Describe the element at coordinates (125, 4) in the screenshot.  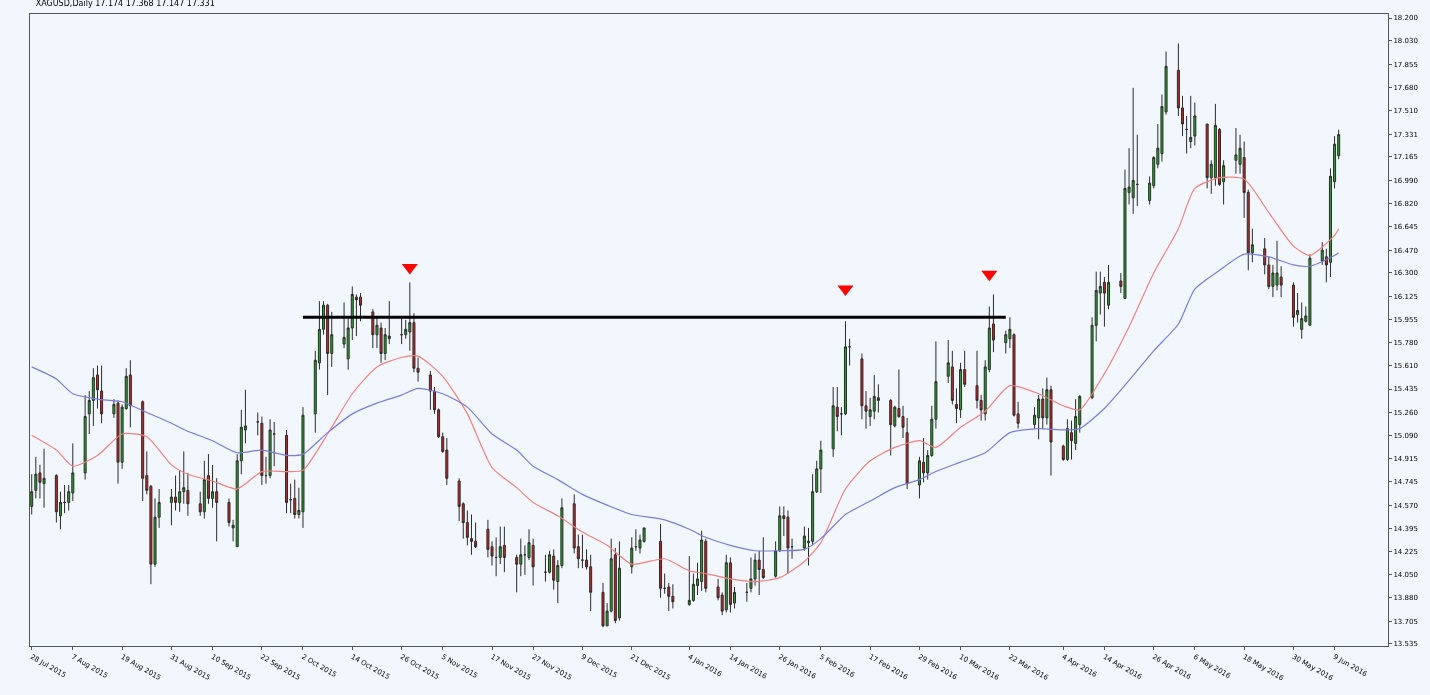
I see `chart-title: XAGUSD,Daily 17.174 17.368 17.147 17.331` at that location.